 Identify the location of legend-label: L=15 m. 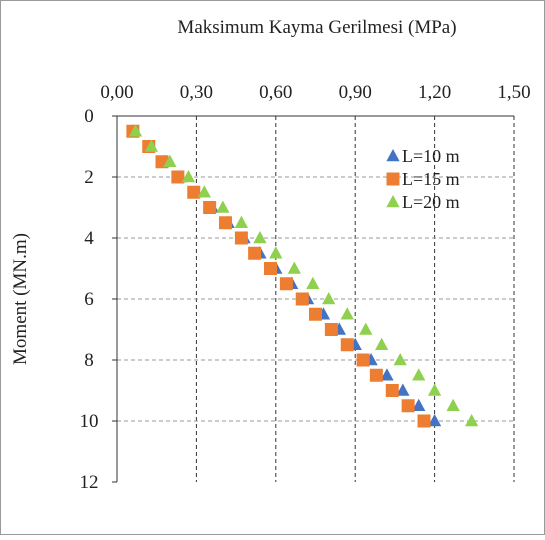
(431, 179).